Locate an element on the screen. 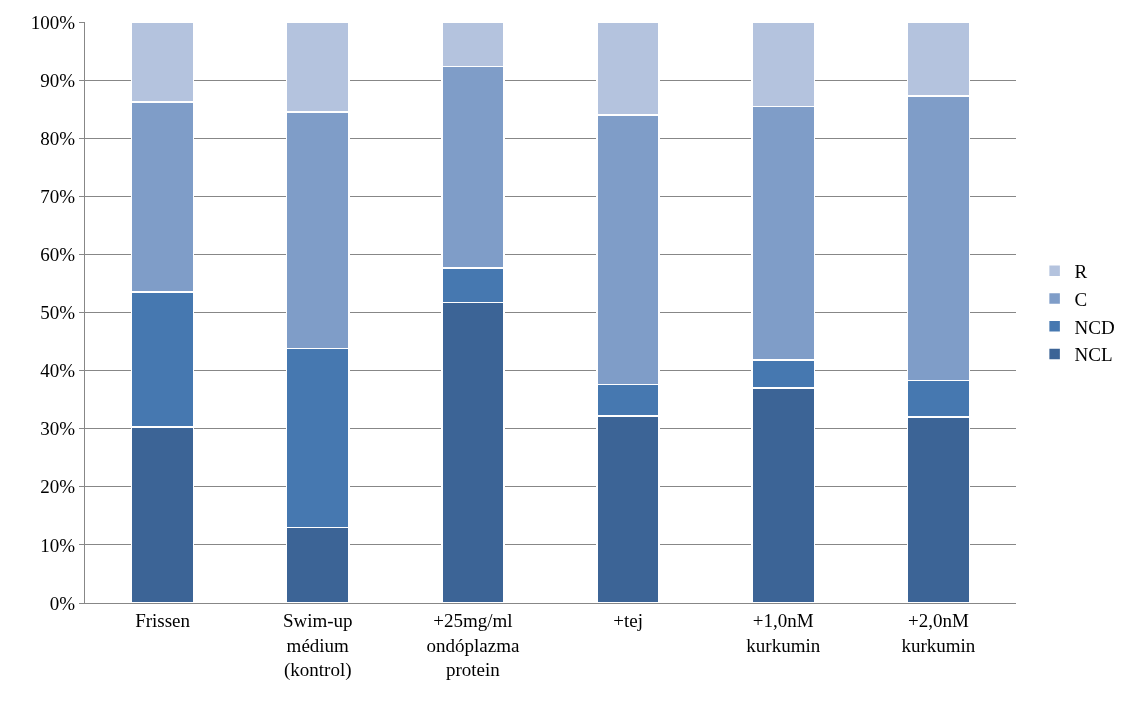 The height and width of the screenshot is (713, 1133). y-tick-label: 20% is located at coordinates (58, 487).